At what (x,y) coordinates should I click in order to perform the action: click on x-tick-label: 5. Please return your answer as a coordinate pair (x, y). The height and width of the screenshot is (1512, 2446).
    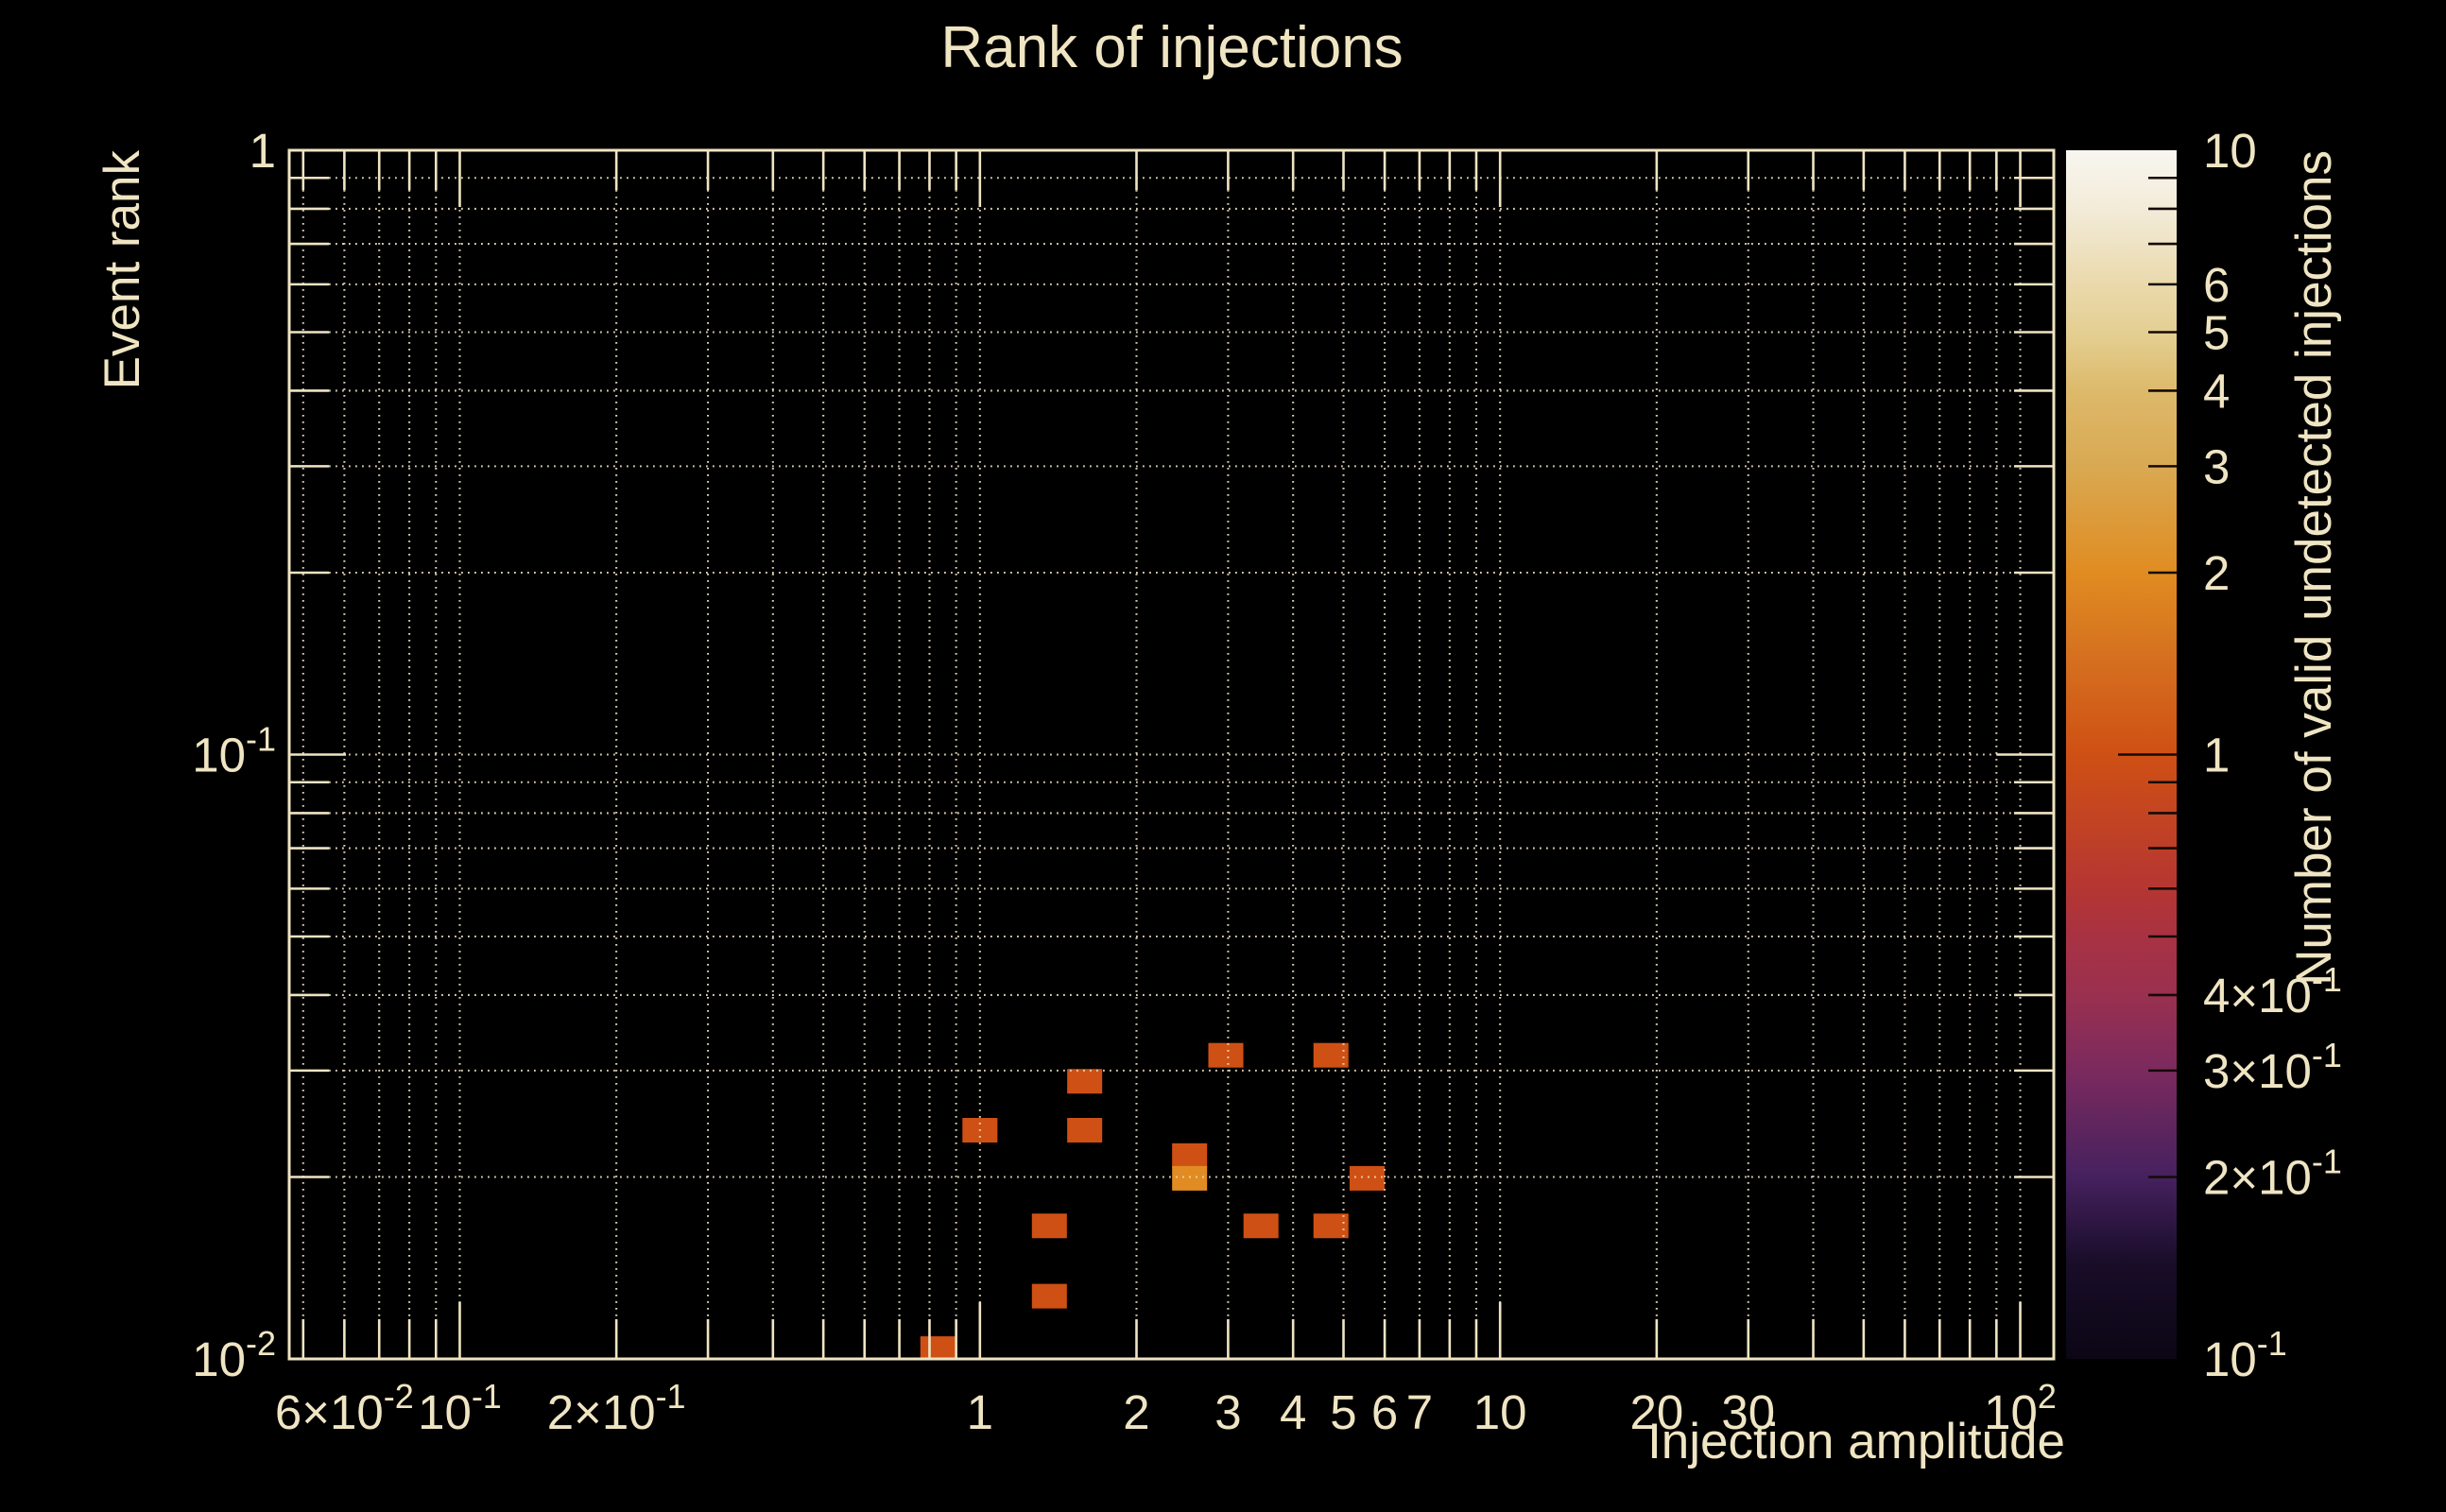
    Looking at the image, I should click on (1343, 1412).